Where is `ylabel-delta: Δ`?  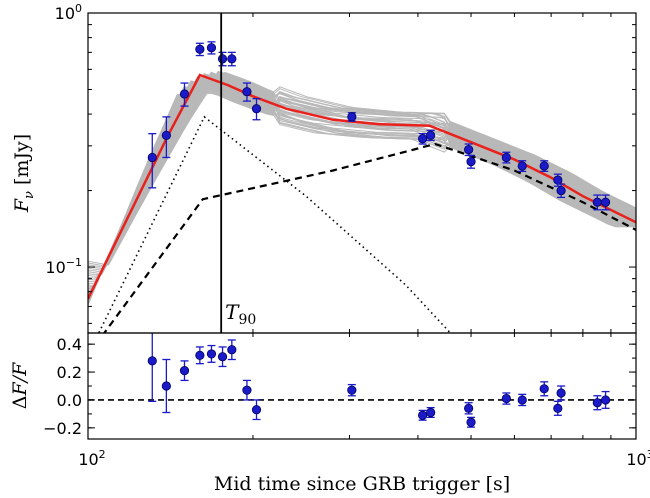
ylabel-delta: Δ is located at coordinates (20, 403).